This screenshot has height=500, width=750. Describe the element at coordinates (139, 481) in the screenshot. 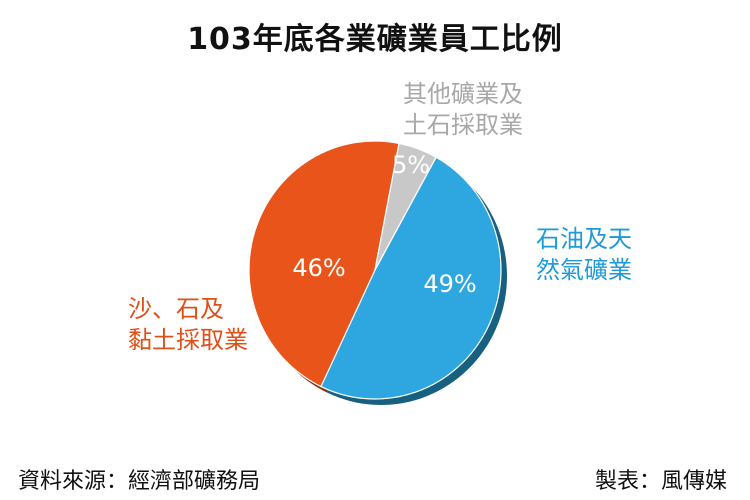

I see `source-note: 資料來源：經濟部礦務局` at that location.